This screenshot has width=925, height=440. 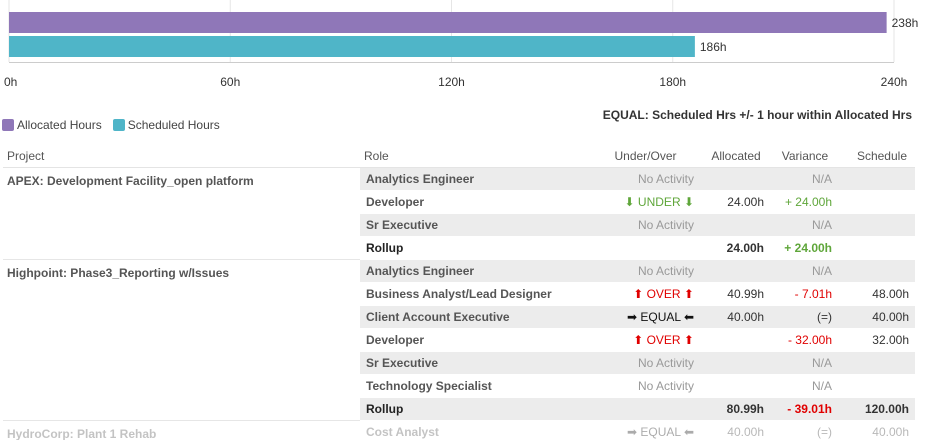 I want to click on header-under-over: Under/Over, so click(x=645, y=157).